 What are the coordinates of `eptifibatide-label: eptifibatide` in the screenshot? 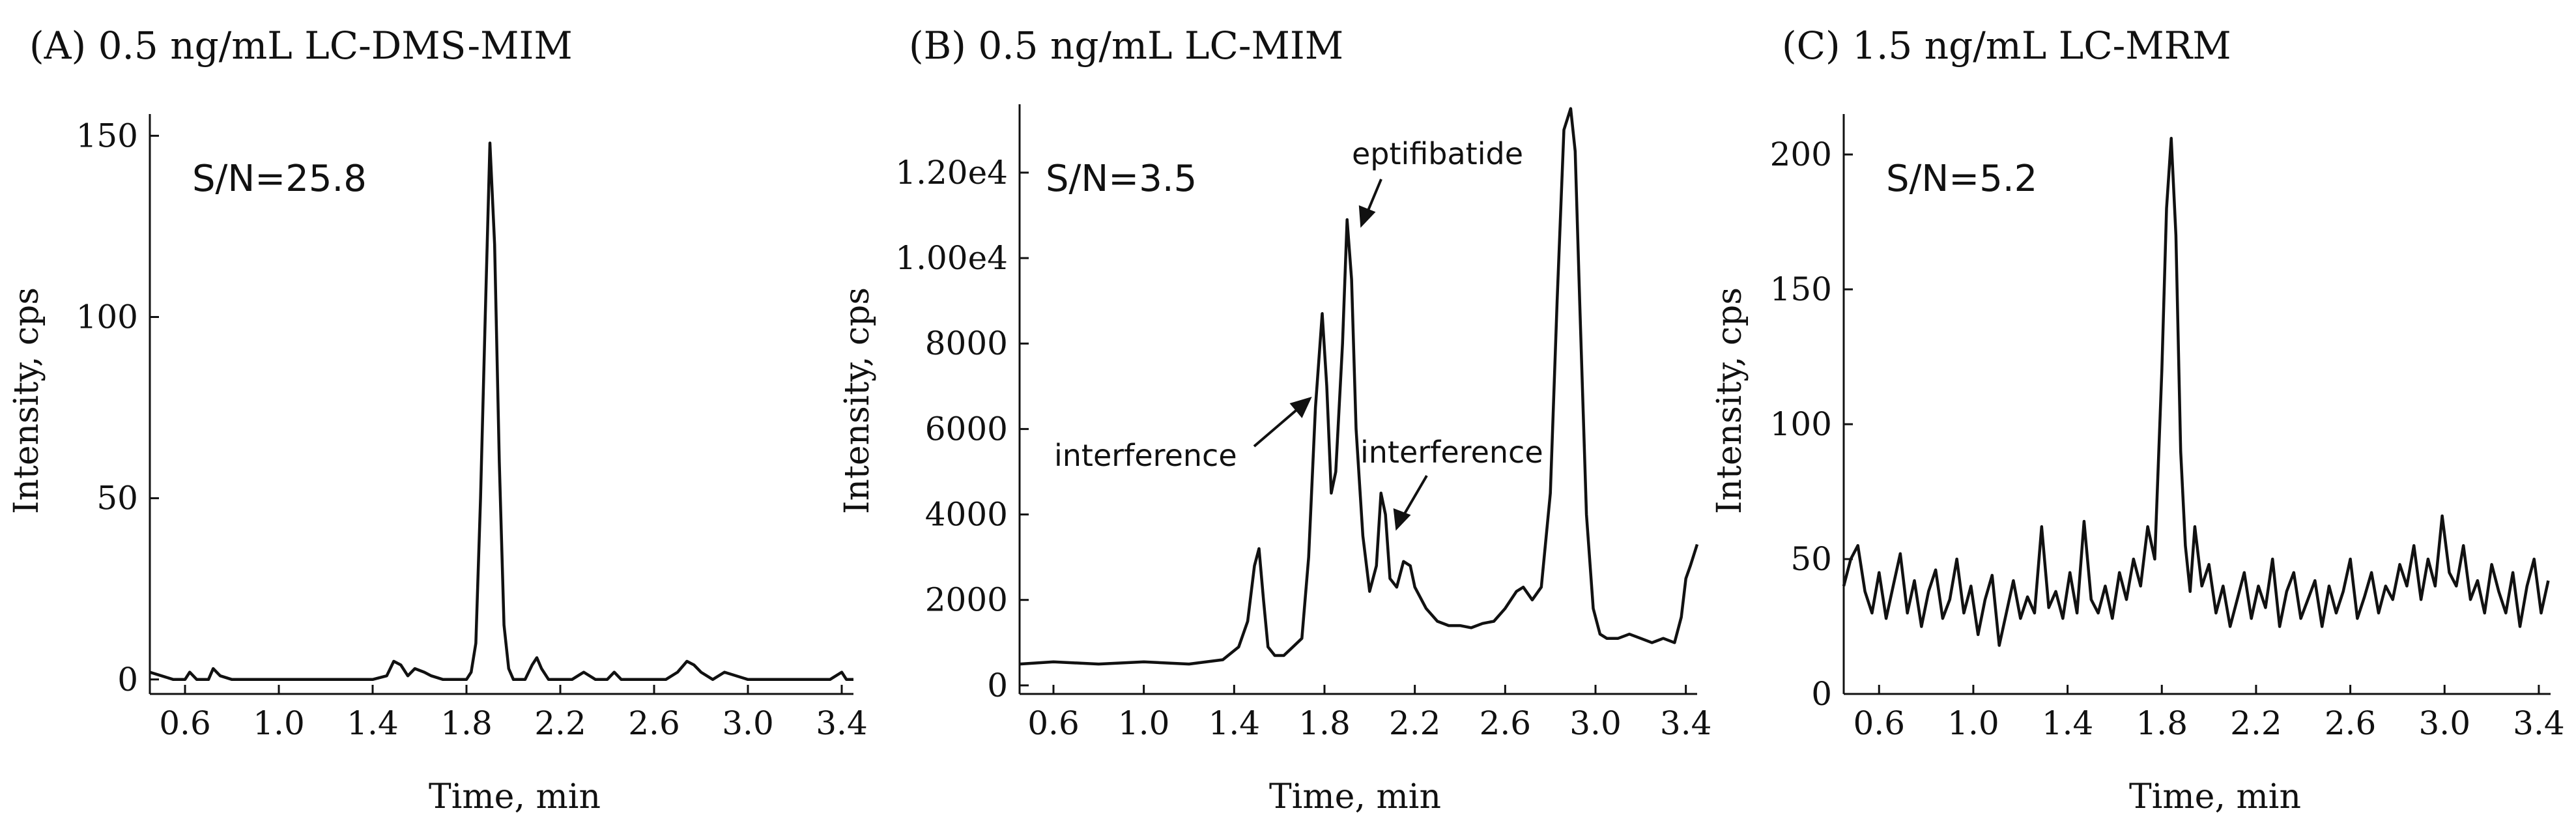 It's located at (1437, 153).